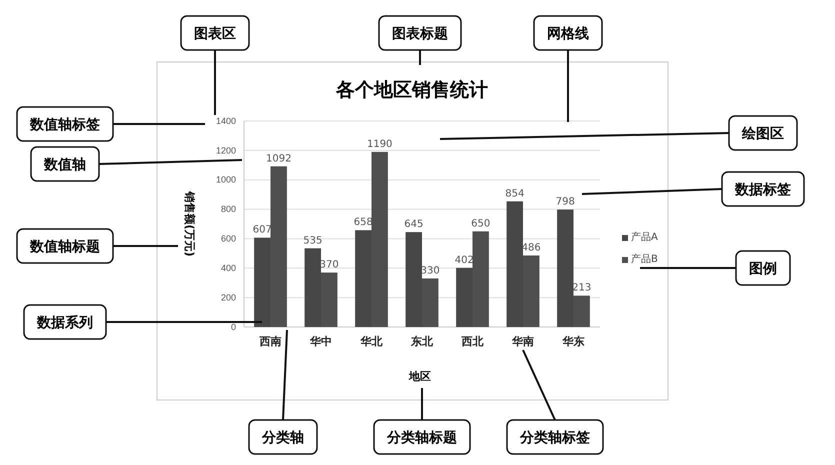  I want to click on y-tick-label: 200, so click(228, 297).